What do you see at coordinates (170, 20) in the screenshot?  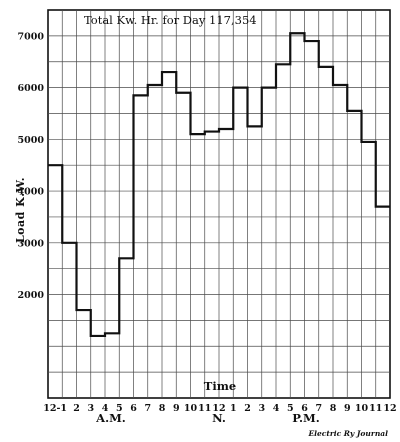 I see `chart-annotation: Total Kw. Hr. for Day 117,354` at bounding box center [170, 20].